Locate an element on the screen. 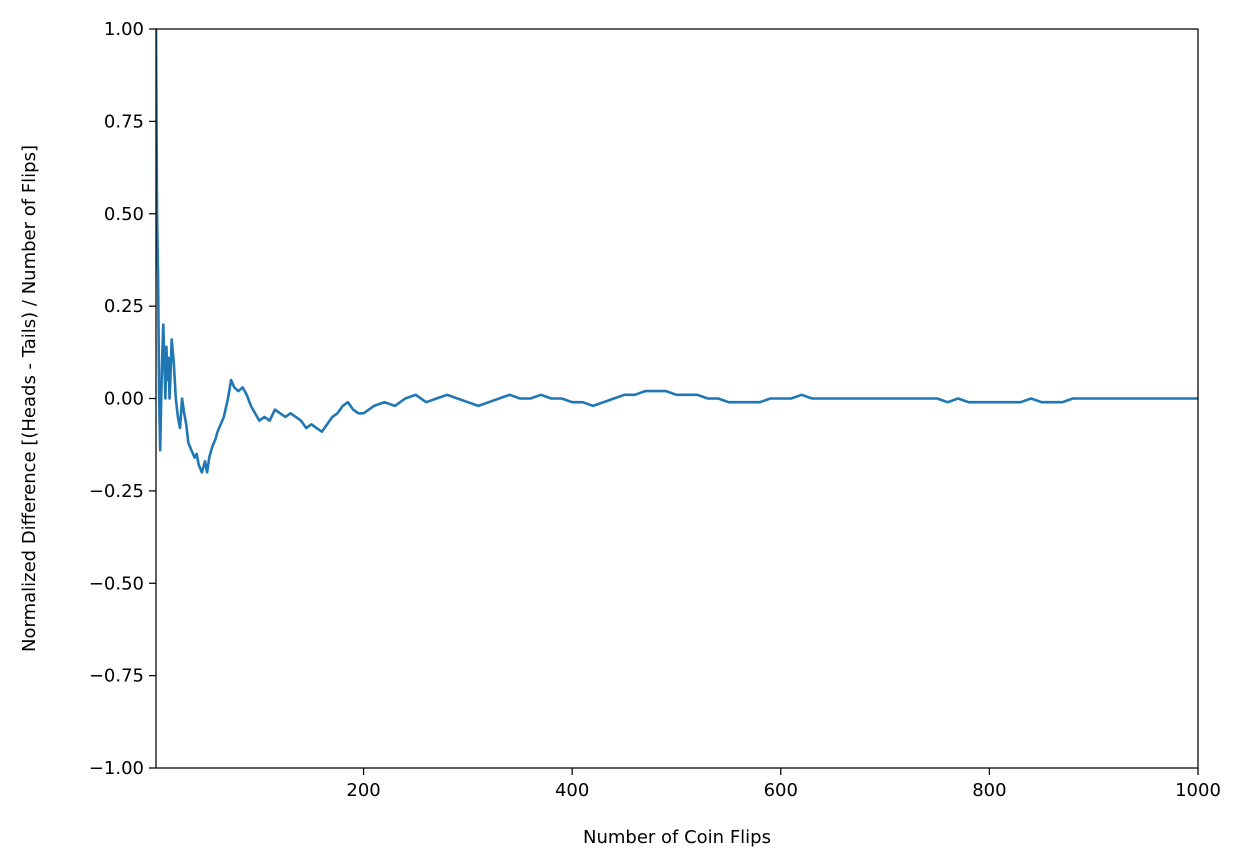 Image resolution: width=1250 pixels, height=868 pixels. y-tick-label: −0.25 is located at coordinates (116, 491).